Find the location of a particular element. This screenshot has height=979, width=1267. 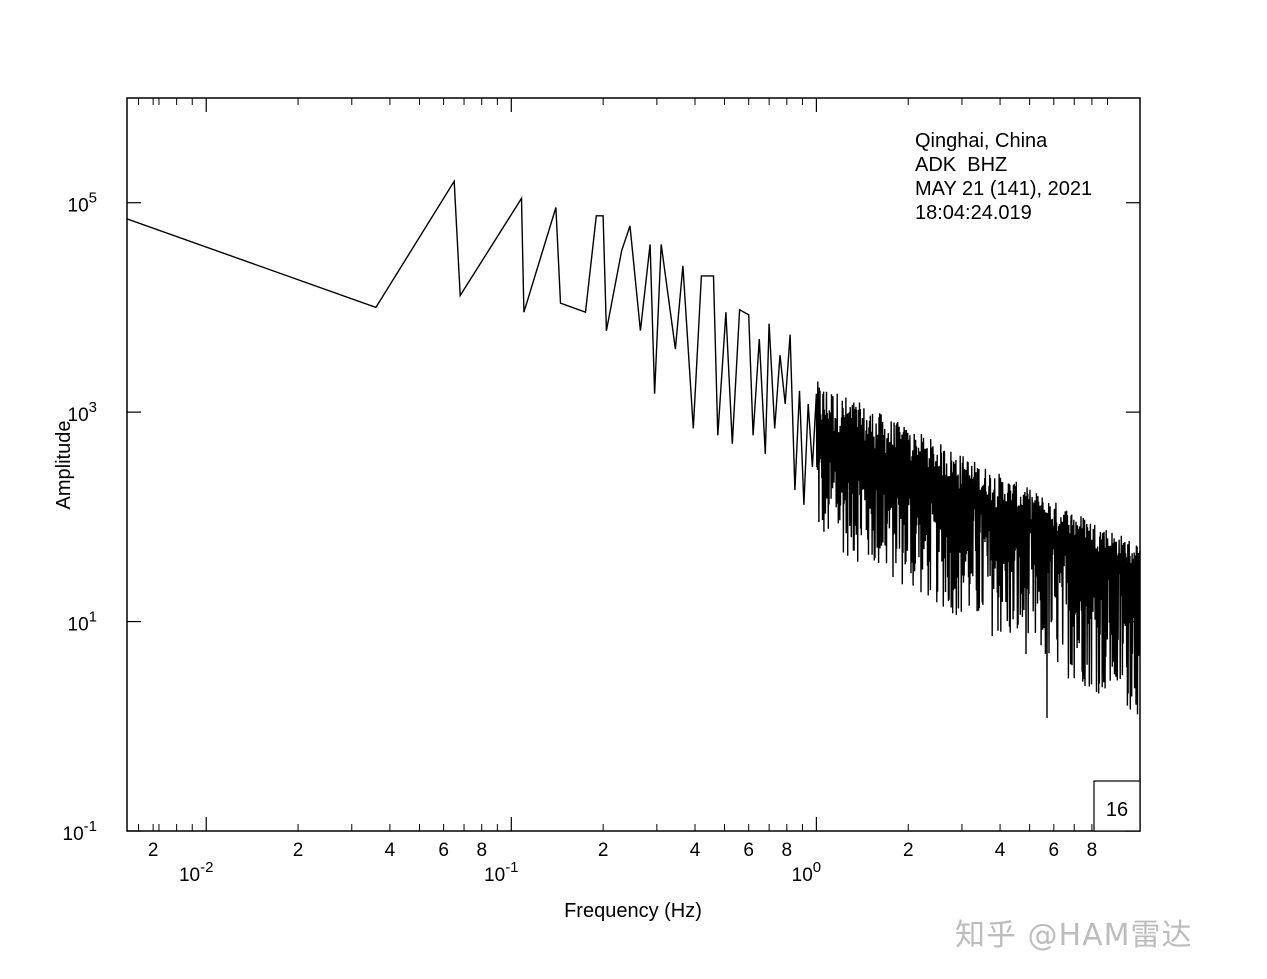

annotation-date: MAY 21 (141), 2021 is located at coordinates (1003, 189).